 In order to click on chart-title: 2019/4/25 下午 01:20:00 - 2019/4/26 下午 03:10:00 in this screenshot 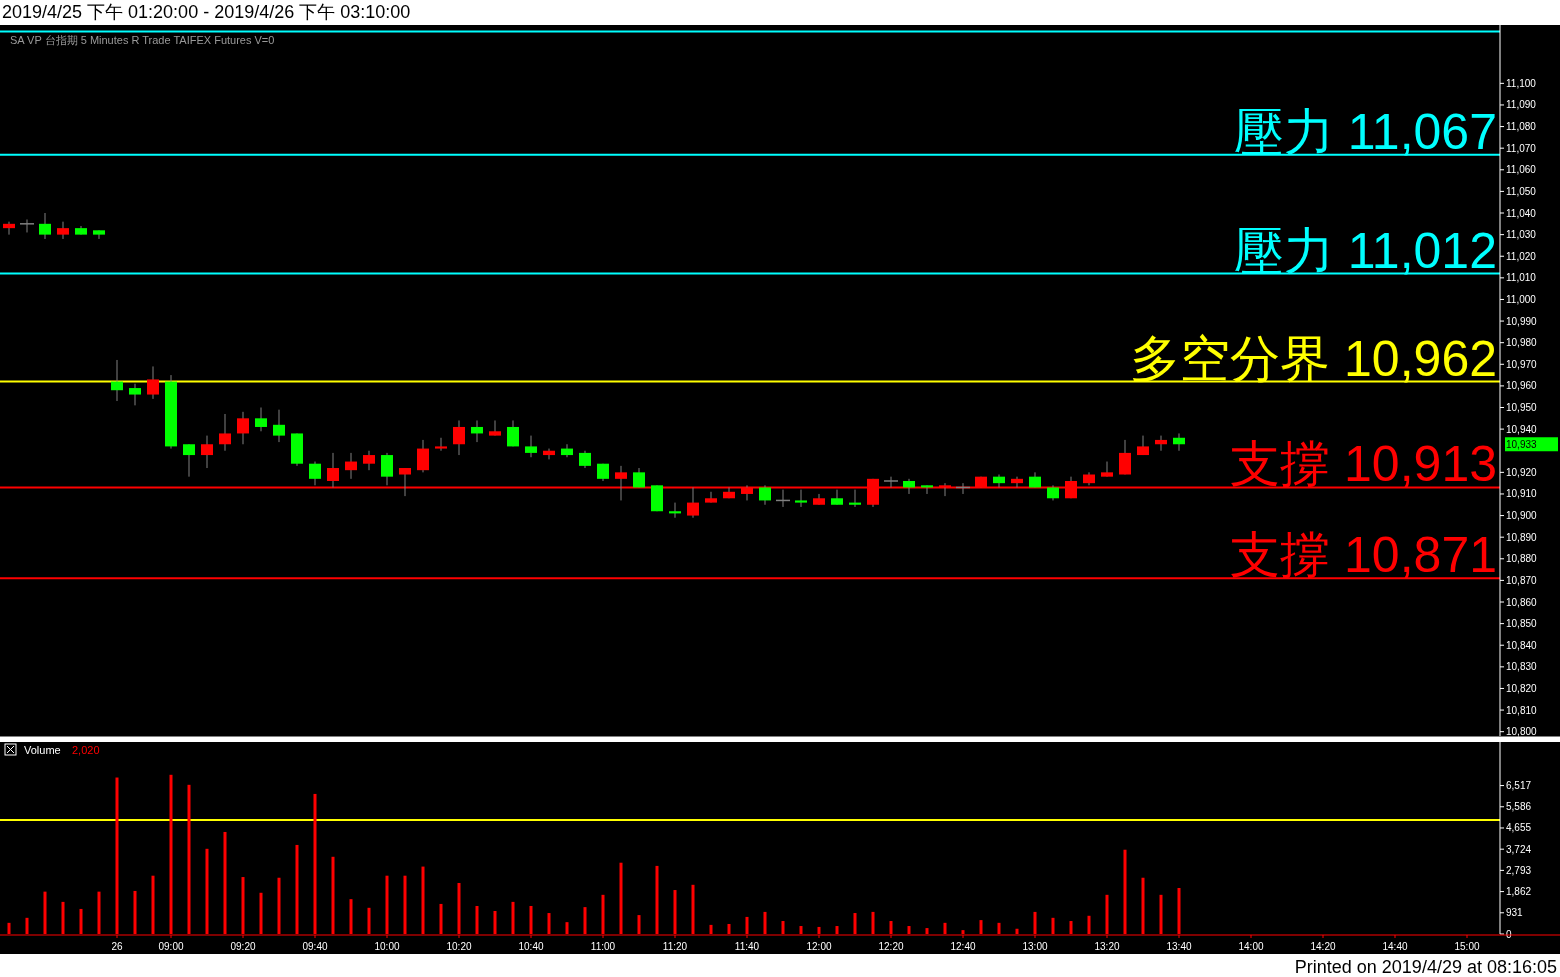, I will do `click(206, 12)`.